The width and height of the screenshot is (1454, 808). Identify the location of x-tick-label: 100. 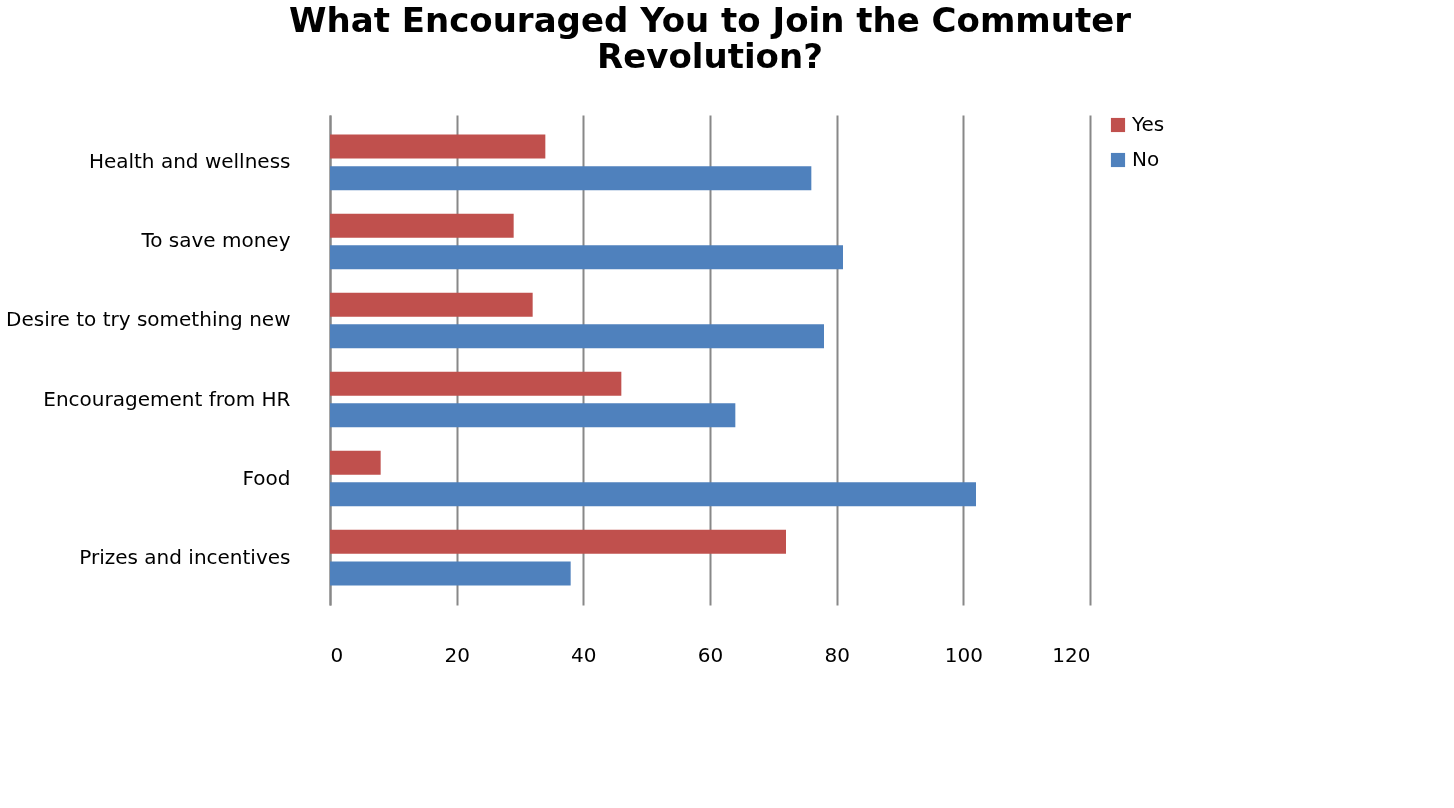
(963, 654).